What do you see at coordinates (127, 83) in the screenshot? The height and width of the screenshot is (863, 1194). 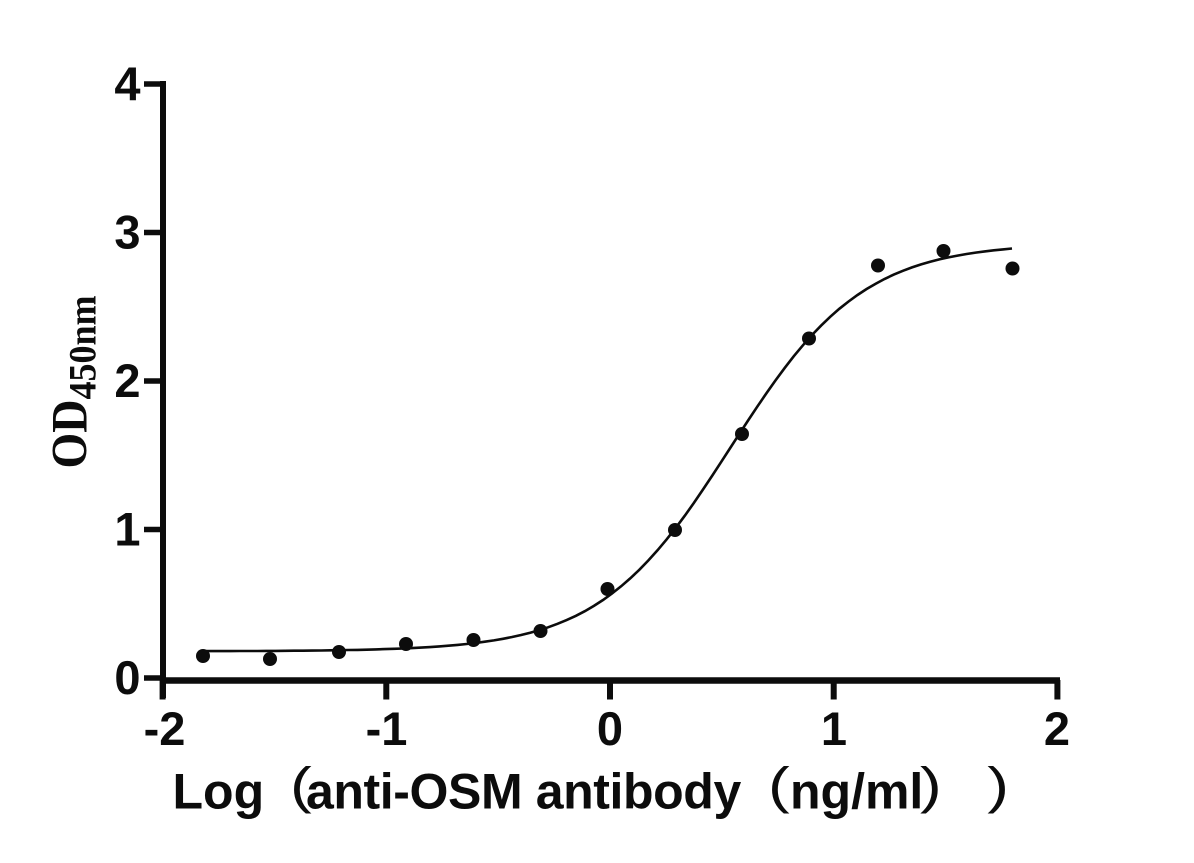 I see `svg-text: 4` at bounding box center [127, 83].